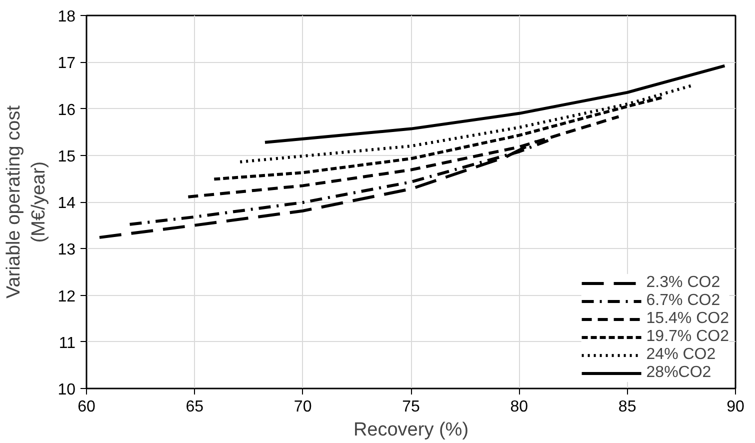 This screenshot has width=755, height=443. Describe the element at coordinates (67, 297) in the screenshot. I see `y-tick-label: 12` at that location.